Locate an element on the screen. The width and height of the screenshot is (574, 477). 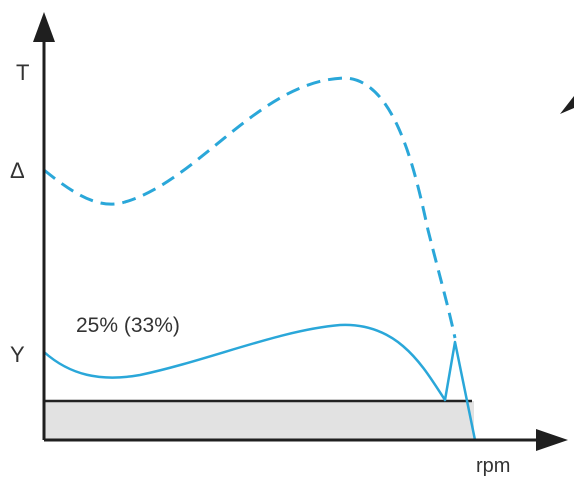
cropped-arrowhead is located at coordinates (567, 105).